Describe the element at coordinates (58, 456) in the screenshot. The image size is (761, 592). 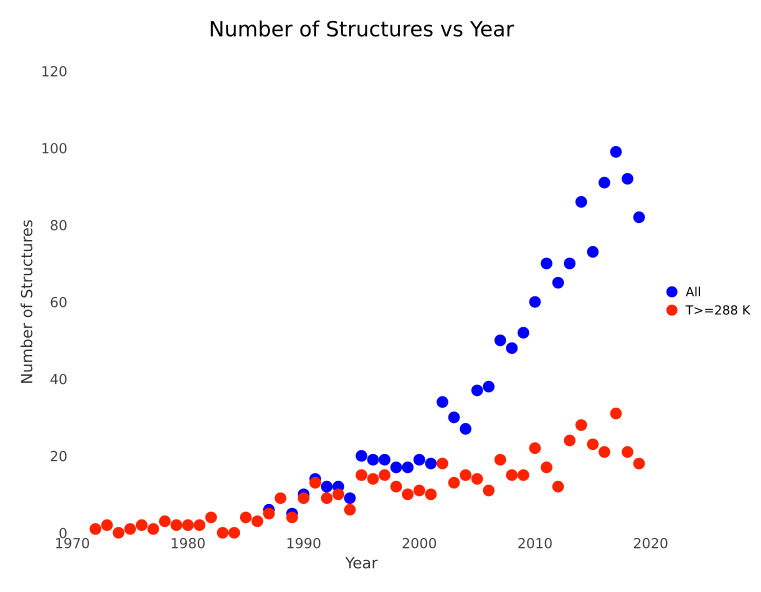
I see `y-tick-label: 20` at that location.